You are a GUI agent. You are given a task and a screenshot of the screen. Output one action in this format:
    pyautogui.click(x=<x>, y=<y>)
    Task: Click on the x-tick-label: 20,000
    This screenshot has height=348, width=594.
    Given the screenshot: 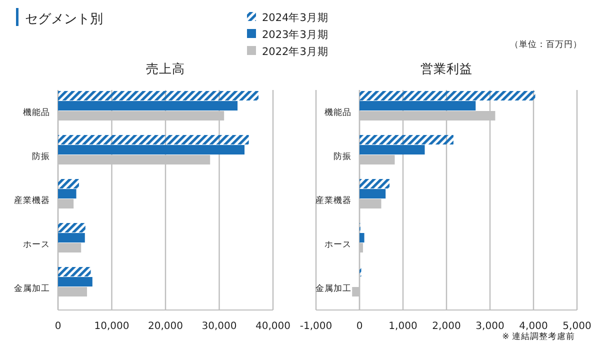 What is the action you would take?
    pyautogui.click(x=165, y=326)
    